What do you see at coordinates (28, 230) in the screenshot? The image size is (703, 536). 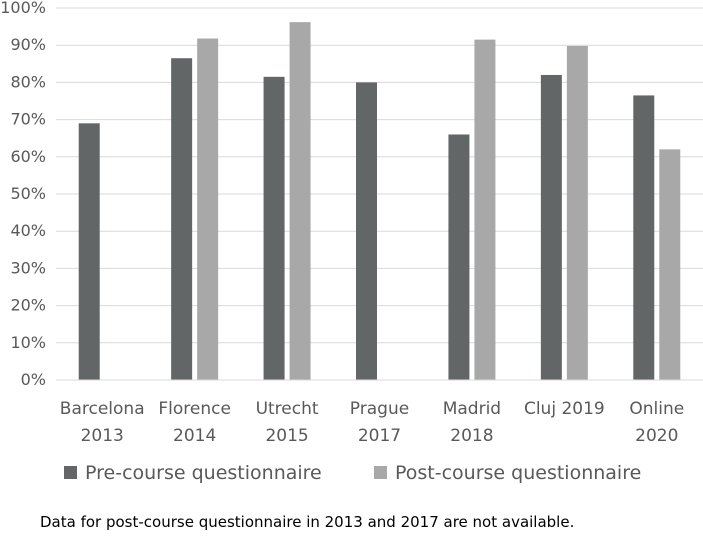 I see `y-tick-label: 40%` at bounding box center [28, 230].